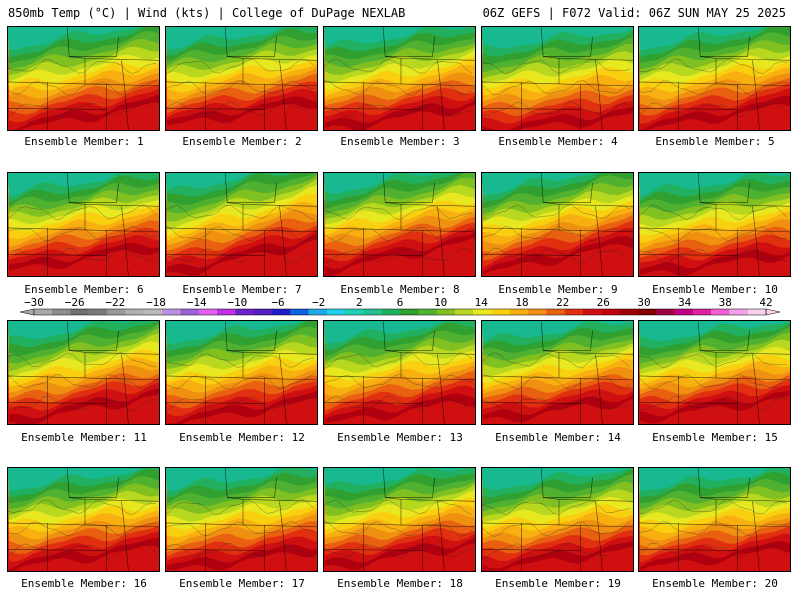  What do you see at coordinates (400, 583) in the screenshot?
I see `ensemble-member-label: Ensemble Member: 18` at bounding box center [400, 583].